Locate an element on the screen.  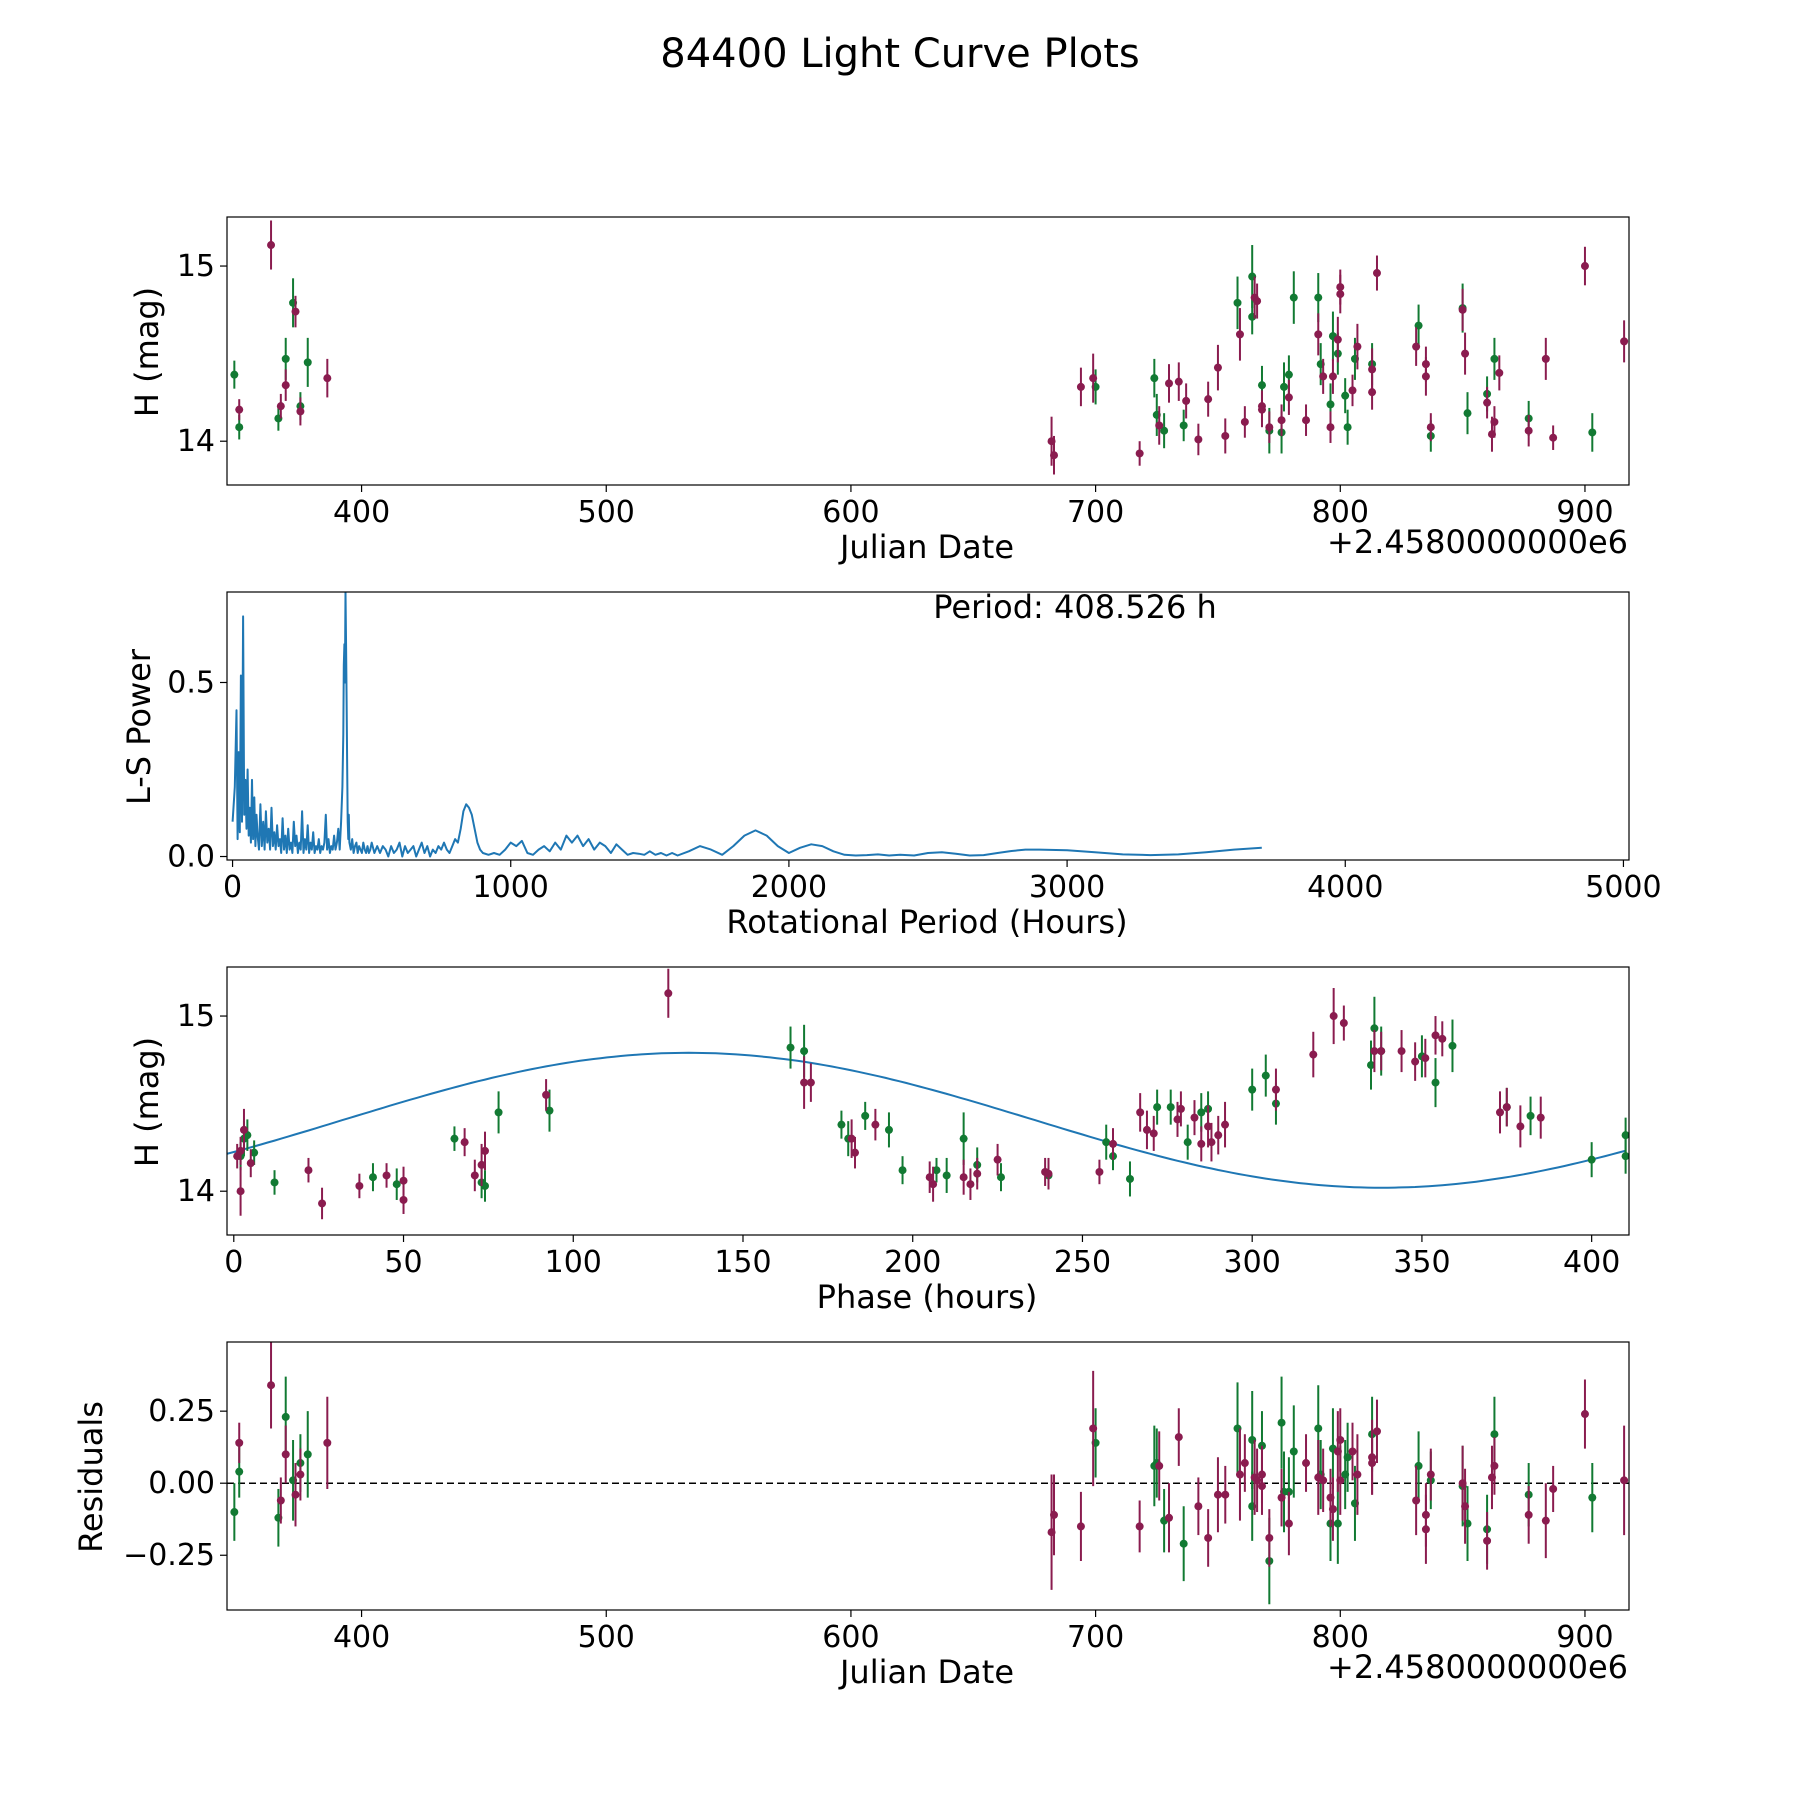
phased-xtick-label: 350 is located at coordinates (1421, 1262).